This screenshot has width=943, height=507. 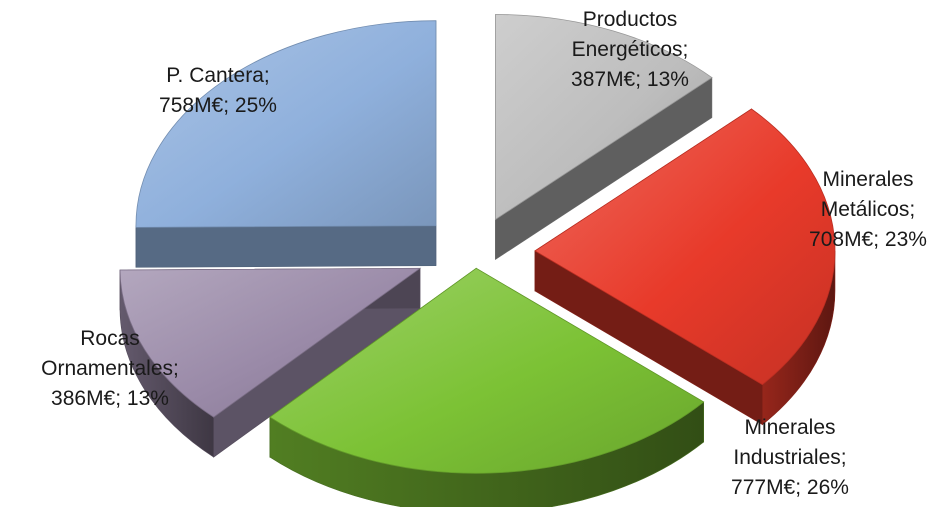 I want to click on label-minerales-metalicos: Minerales Metálicos; 708M€; 23%, so click(x=868, y=209).